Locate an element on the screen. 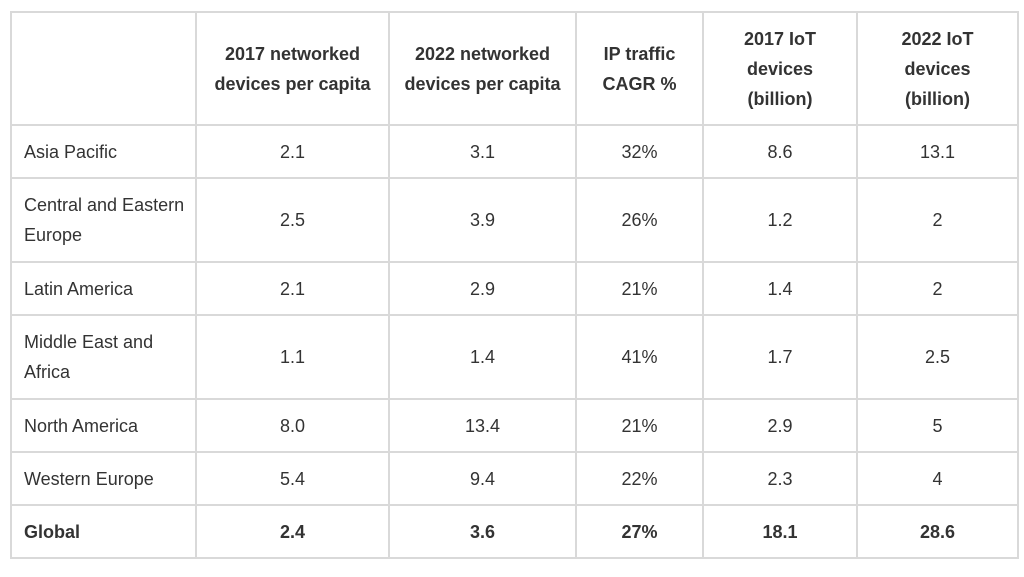 This screenshot has width=1024, height=577. value-cell: 27% is located at coordinates (639, 531).